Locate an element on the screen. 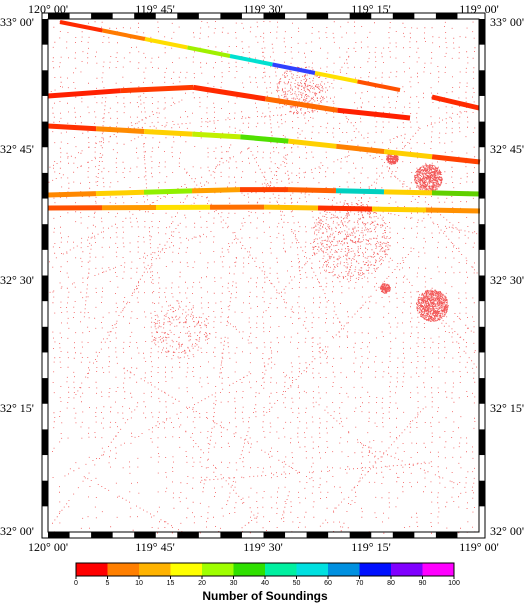  colorbar-tick-label: 90 is located at coordinates (423, 583).